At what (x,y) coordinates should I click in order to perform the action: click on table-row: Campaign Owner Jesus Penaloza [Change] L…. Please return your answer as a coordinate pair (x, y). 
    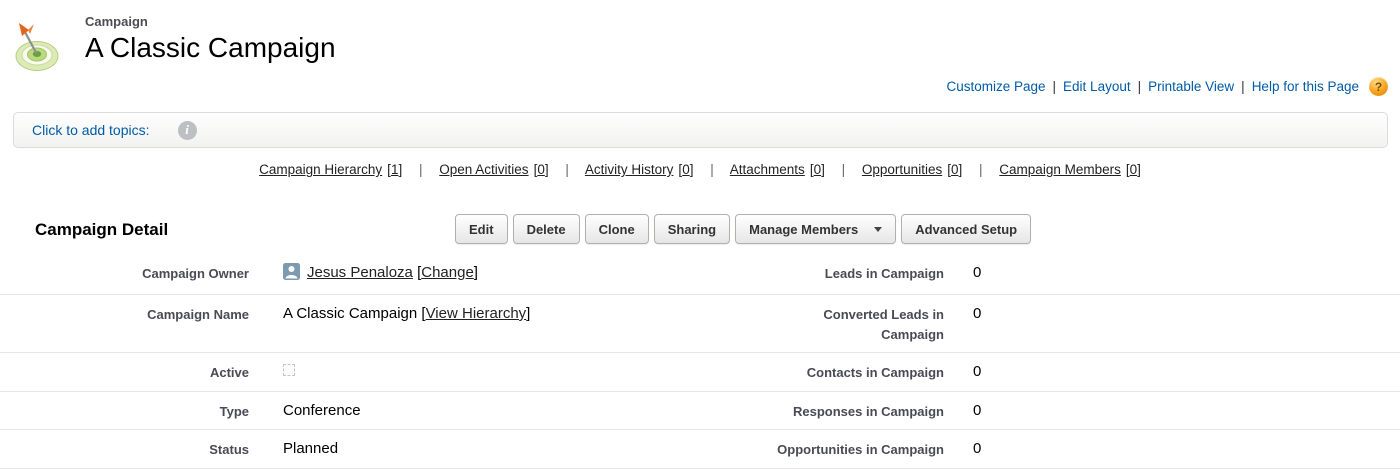
    Looking at the image, I should click on (700, 274).